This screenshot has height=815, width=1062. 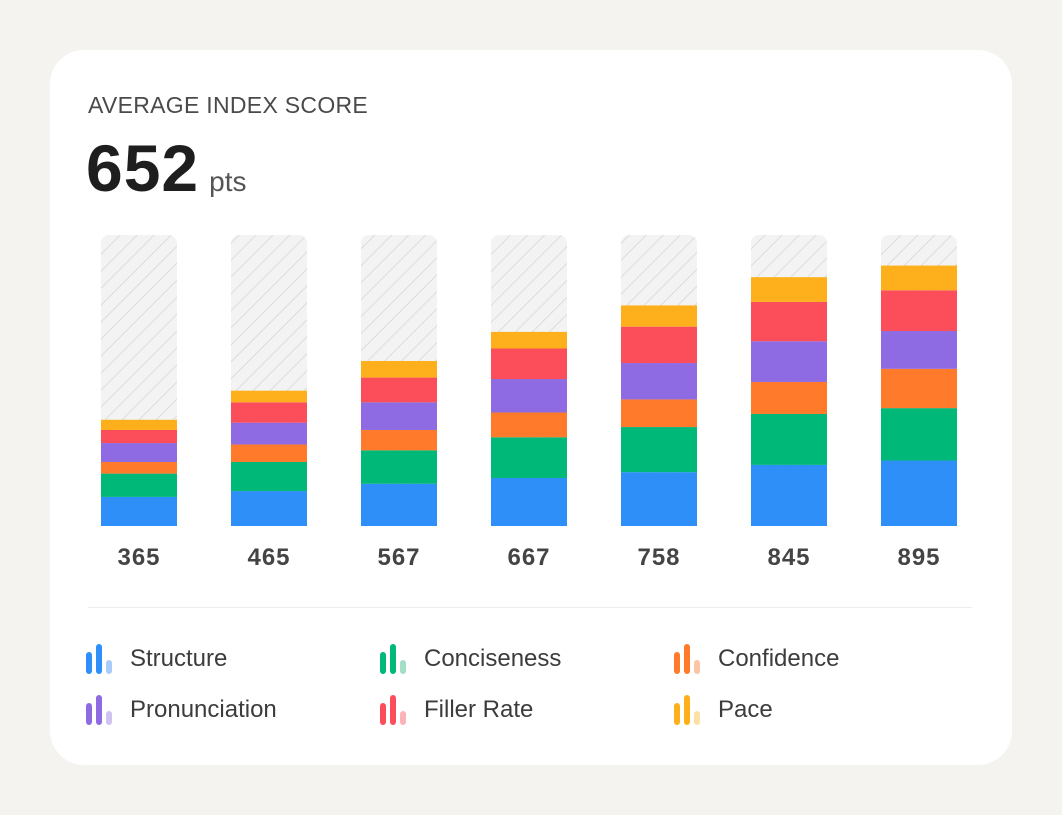 What do you see at coordinates (530, 607) in the screenshot?
I see `divider` at bounding box center [530, 607].